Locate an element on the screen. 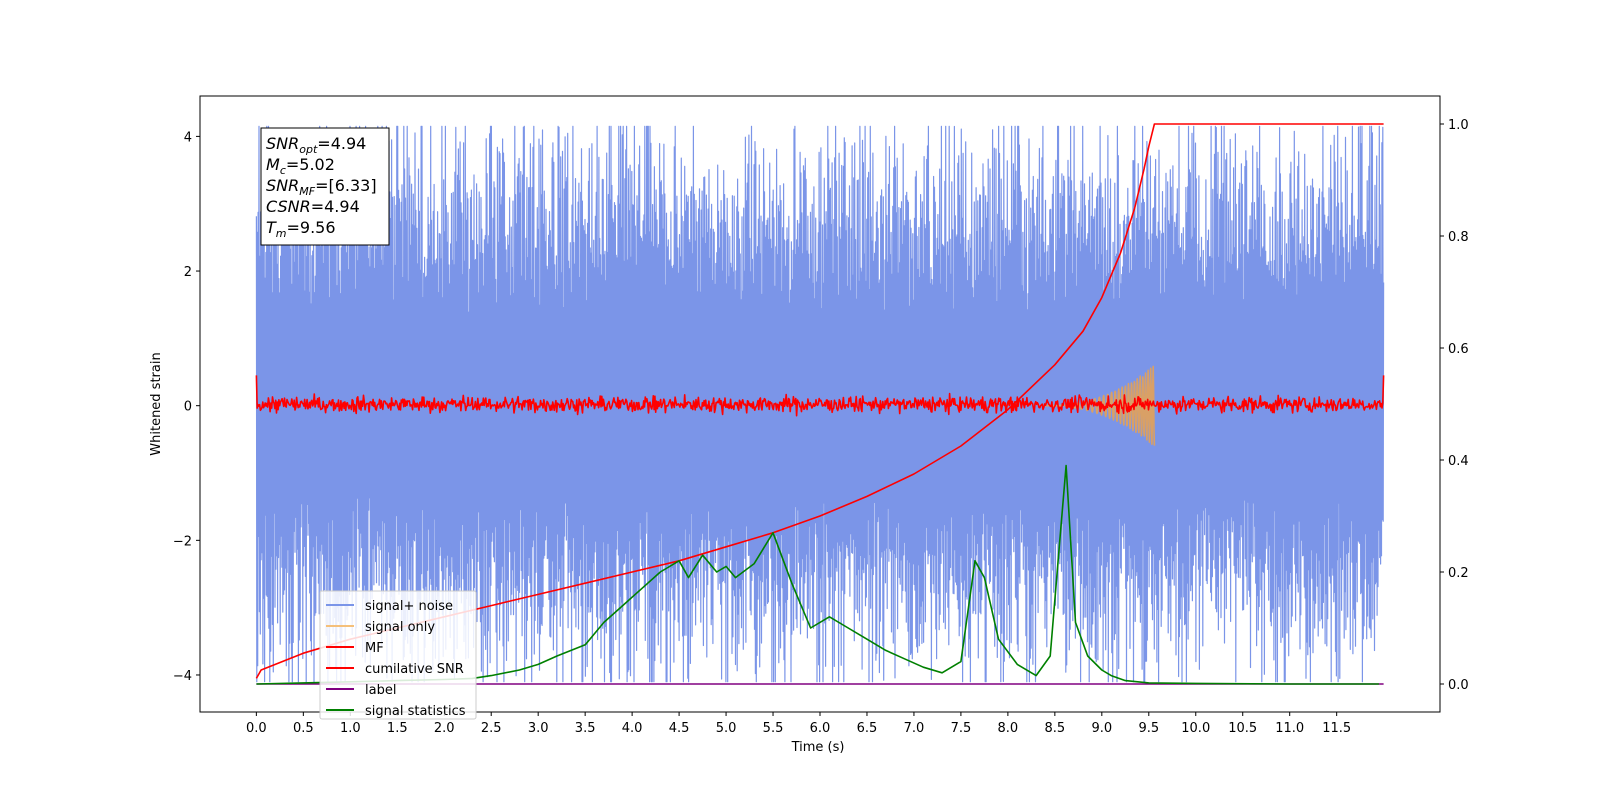 This screenshot has width=1600, height=800. x-tick-label: 11.0 is located at coordinates (1289, 728).